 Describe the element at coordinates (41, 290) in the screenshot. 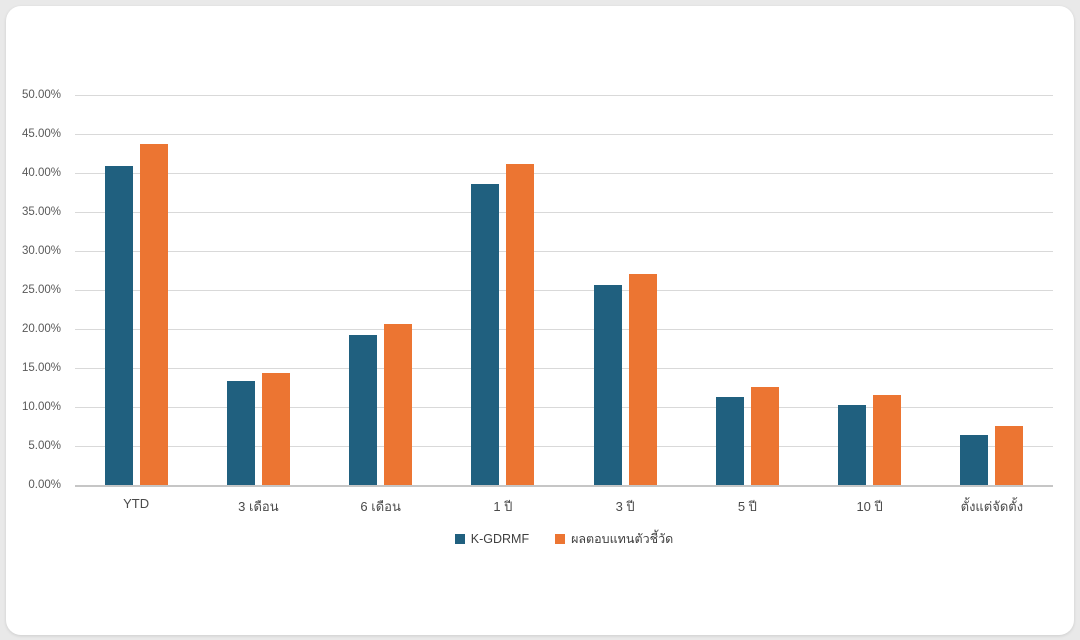

I see `y-axis-tick-label: 25.00%` at that location.